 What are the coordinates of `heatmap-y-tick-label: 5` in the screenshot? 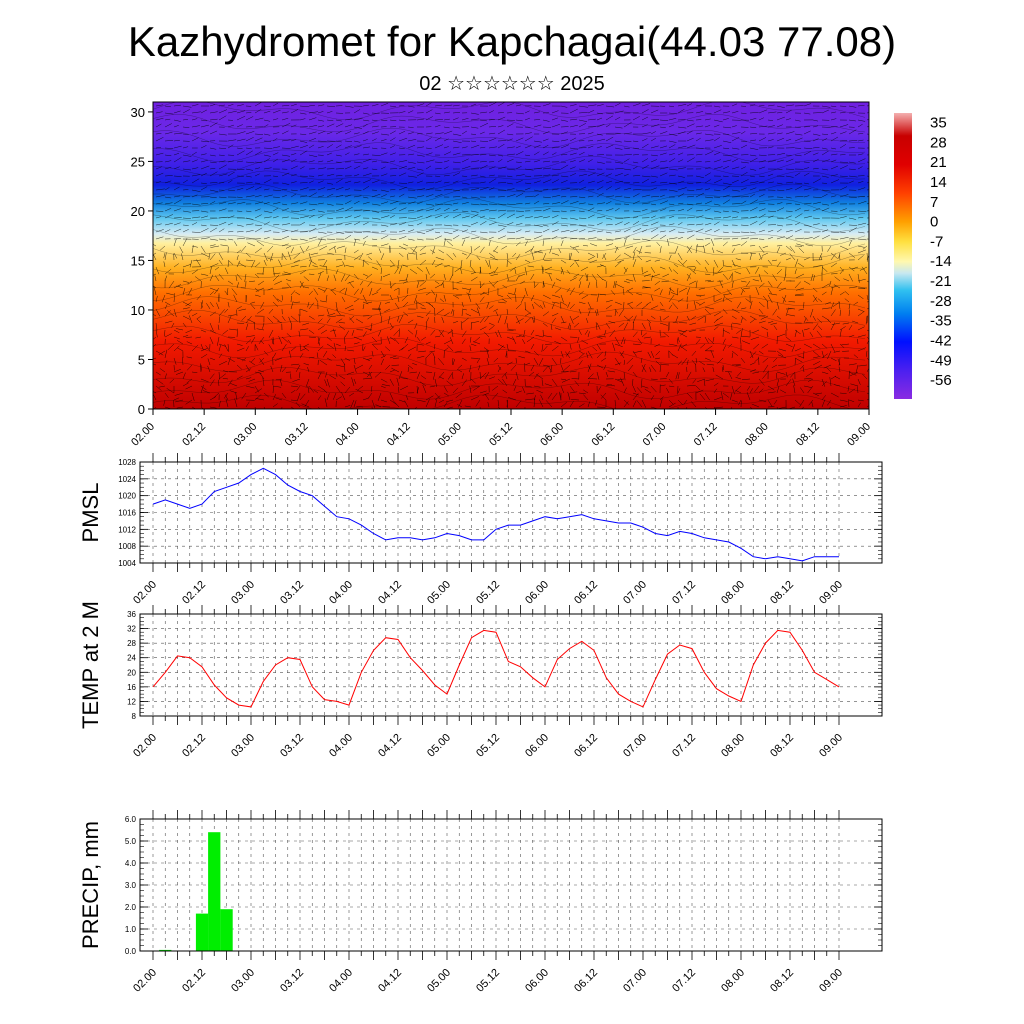 It's located at (141, 359).